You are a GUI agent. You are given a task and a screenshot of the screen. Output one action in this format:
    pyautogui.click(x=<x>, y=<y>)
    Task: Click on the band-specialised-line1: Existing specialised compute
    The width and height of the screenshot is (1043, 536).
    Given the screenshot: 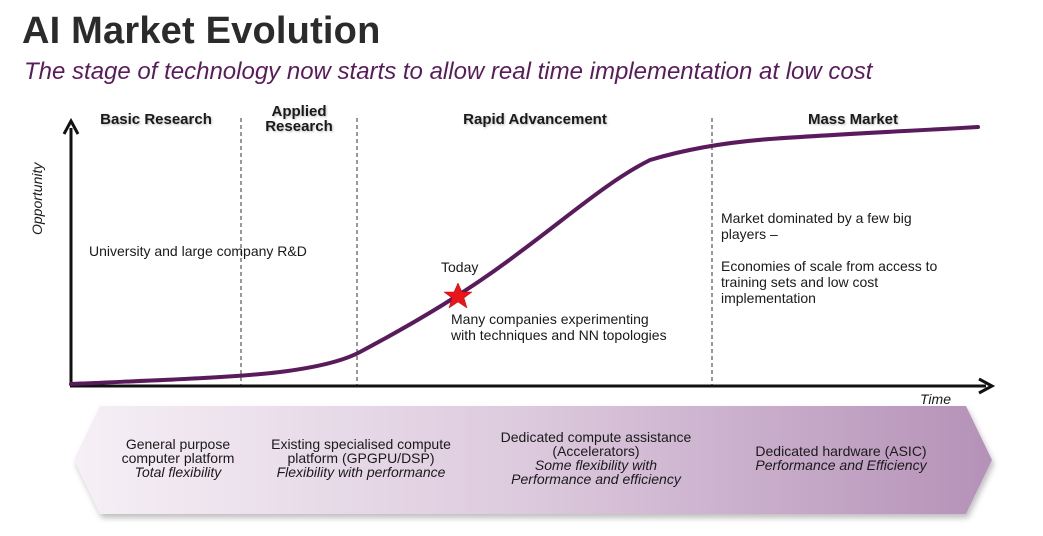 What is the action you would take?
    pyautogui.click(x=361, y=444)
    